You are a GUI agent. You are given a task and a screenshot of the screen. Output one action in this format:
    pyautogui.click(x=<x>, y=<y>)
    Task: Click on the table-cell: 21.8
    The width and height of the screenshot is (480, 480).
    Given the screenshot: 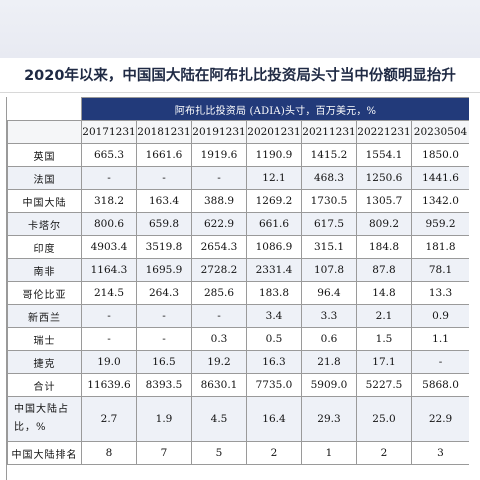 What is the action you would take?
    pyautogui.click(x=329, y=362)
    